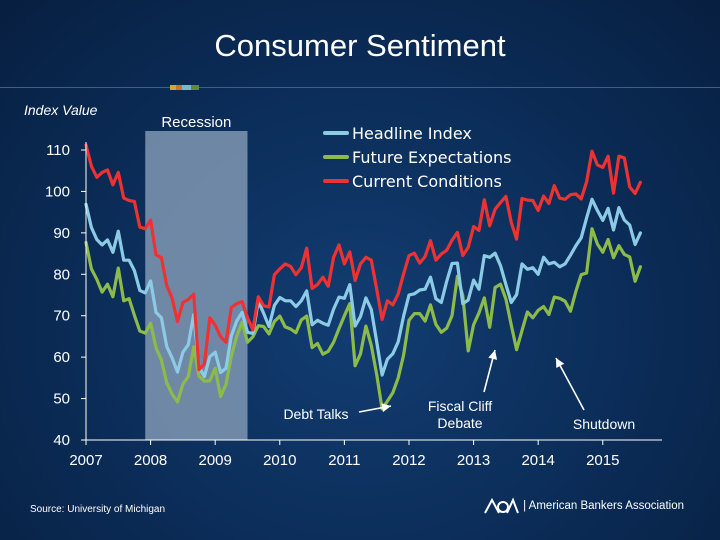  Describe the element at coordinates (61, 274) in the screenshot. I see `y-tick-label: 80` at that location.